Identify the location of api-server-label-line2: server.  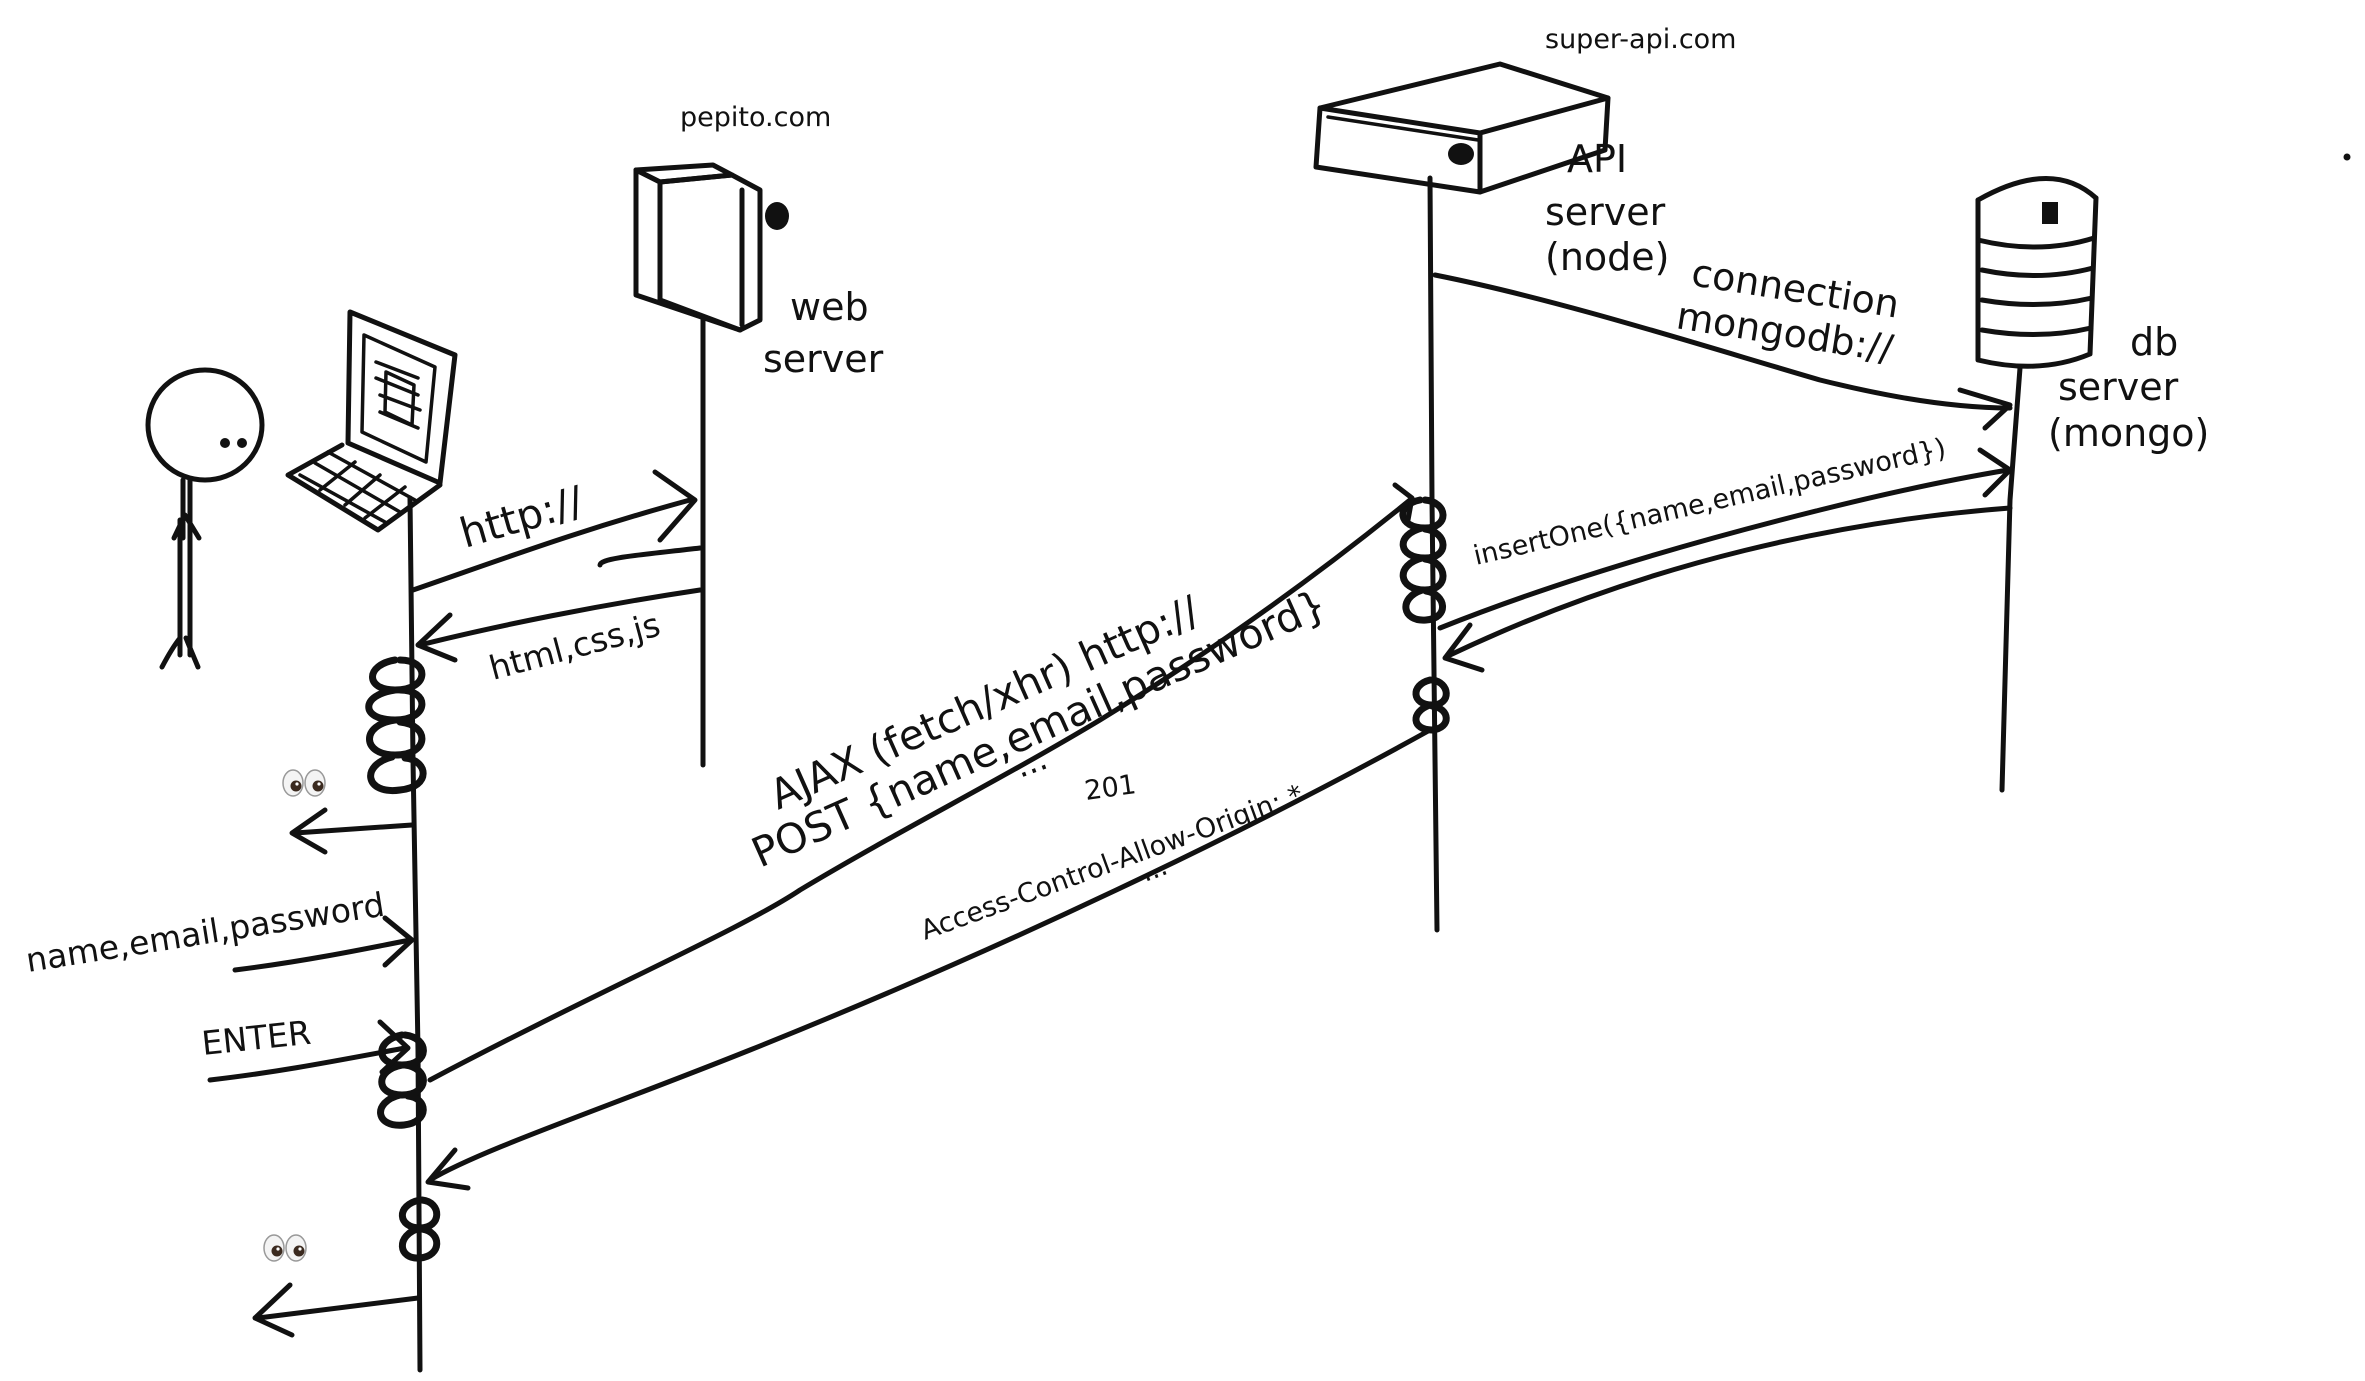
(1605, 212).